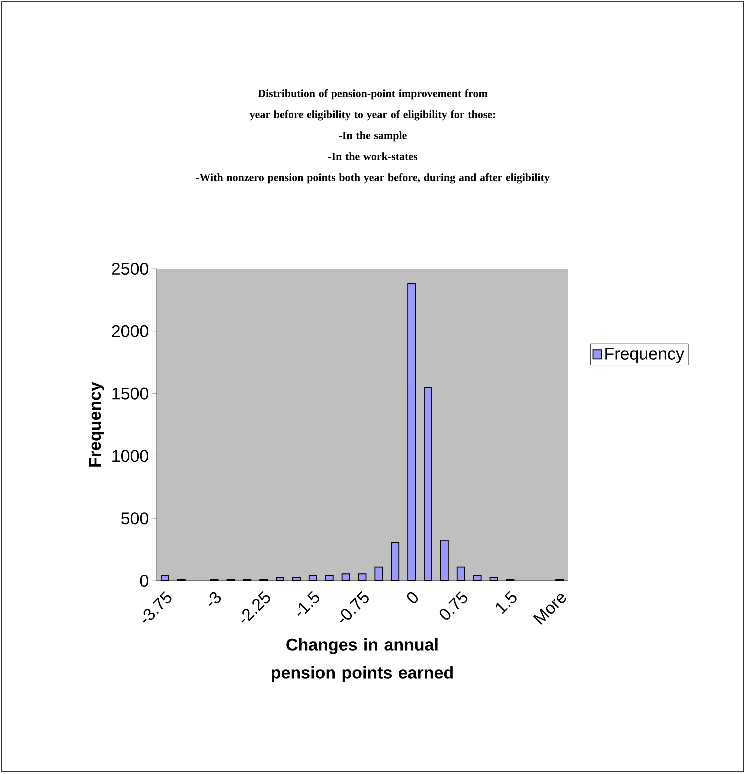 This screenshot has height=774, width=746. Describe the element at coordinates (130, 331) in the screenshot. I see `y-tick-label: 2000` at that location.